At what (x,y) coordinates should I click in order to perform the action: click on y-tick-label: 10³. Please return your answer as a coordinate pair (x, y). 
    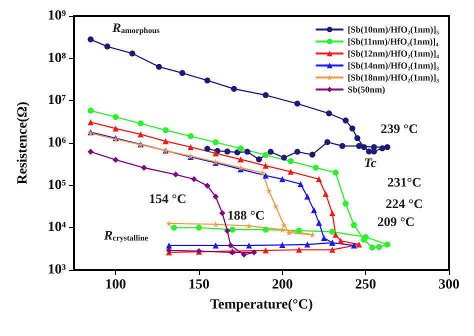
    Looking at the image, I should click on (57, 270).